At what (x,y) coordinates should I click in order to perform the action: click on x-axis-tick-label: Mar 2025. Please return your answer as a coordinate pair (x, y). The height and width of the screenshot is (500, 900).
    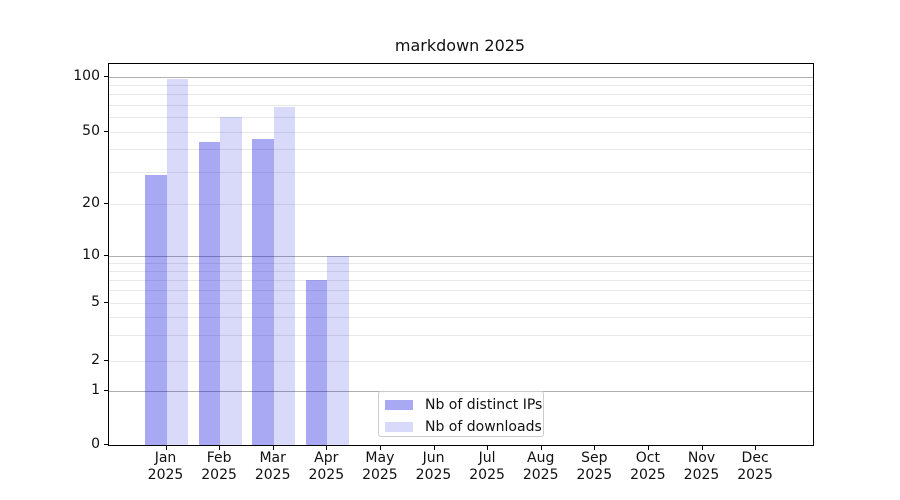
    Looking at the image, I should click on (273, 467).